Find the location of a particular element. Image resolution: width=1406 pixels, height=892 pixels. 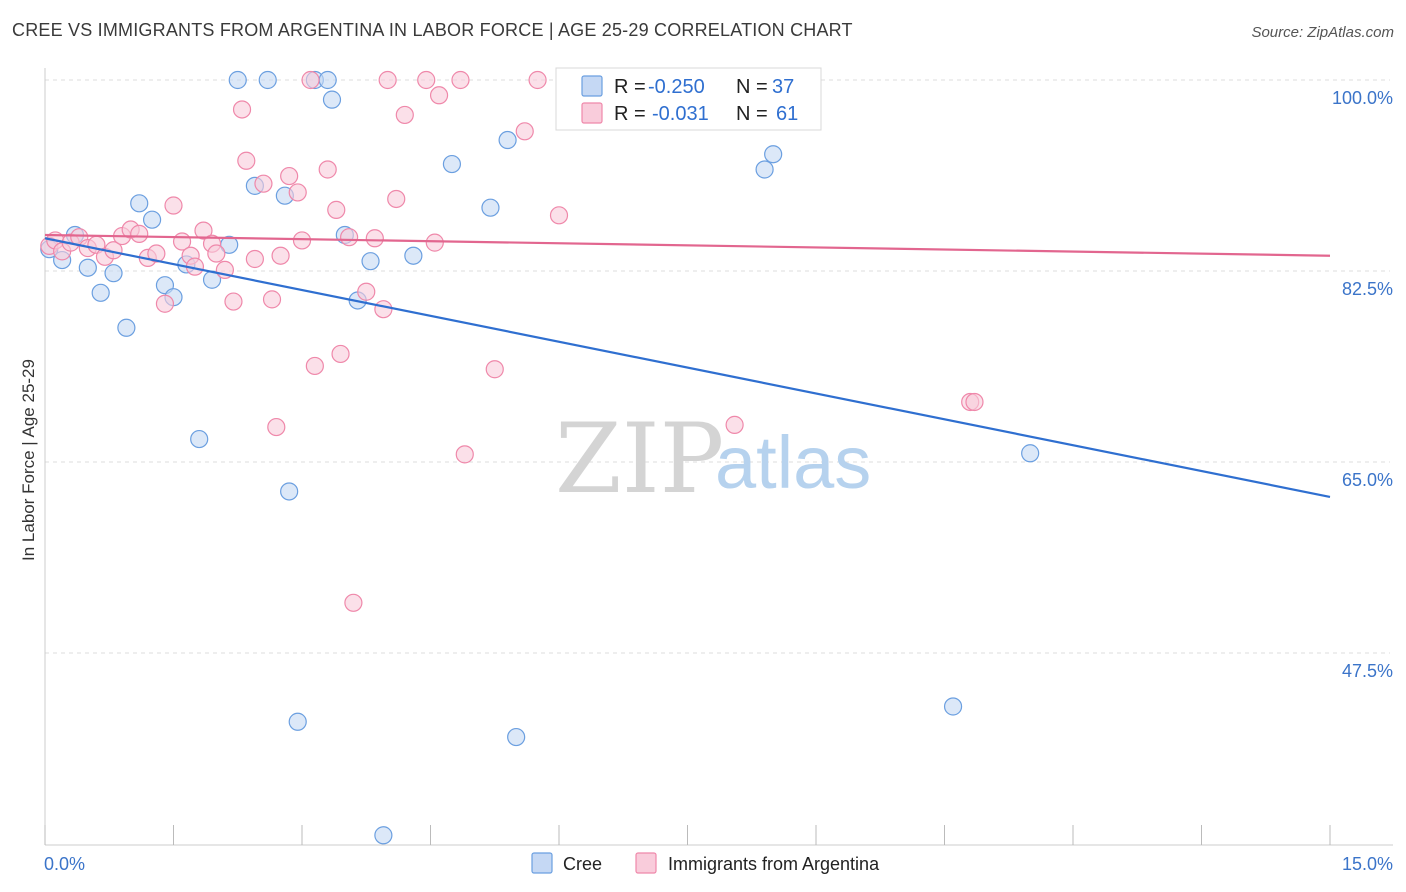

x-tick-labels: 0.0% 15.0% is located at coordinates (718, 864).